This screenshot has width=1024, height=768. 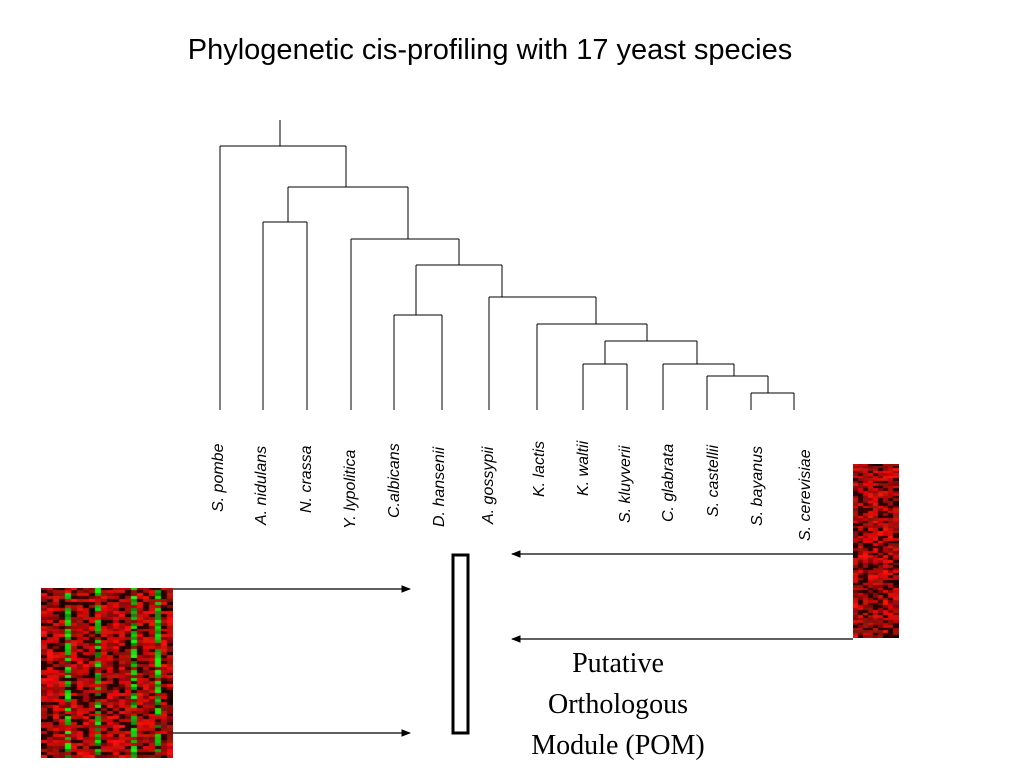 What do you see at coordinates (261, 485) in the screenshot?
I see `species-label-a-nidulans: A. nidulans` at bounding box center [261, 485].